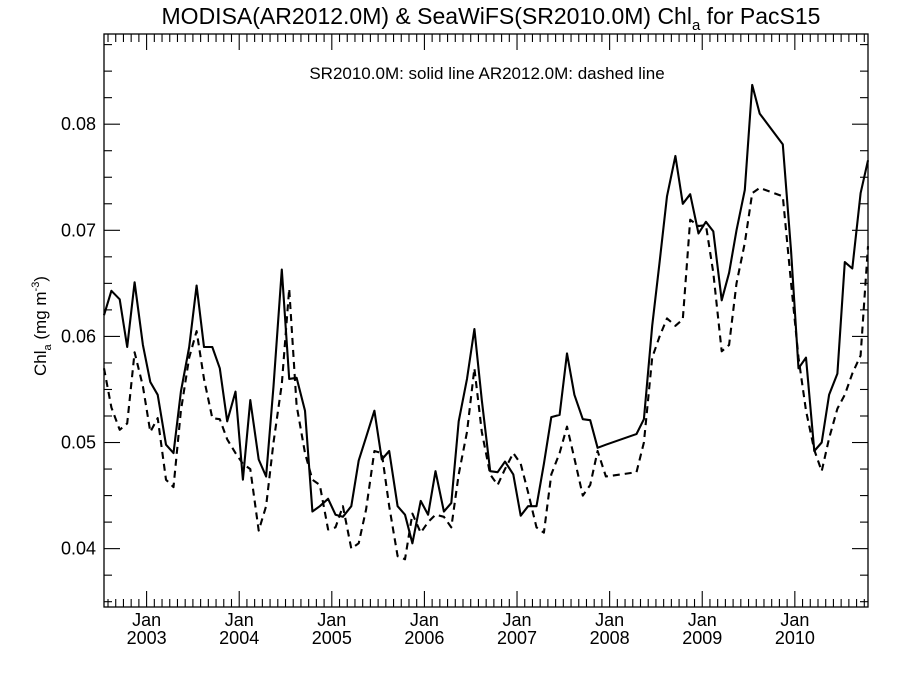 Image resolution: width=900 pixels, height=675 pixels. What do you see at coordinates (78, 124) in the screenshot?
I see `y-tick-label: 0.08` at bounding box center [78, 124].